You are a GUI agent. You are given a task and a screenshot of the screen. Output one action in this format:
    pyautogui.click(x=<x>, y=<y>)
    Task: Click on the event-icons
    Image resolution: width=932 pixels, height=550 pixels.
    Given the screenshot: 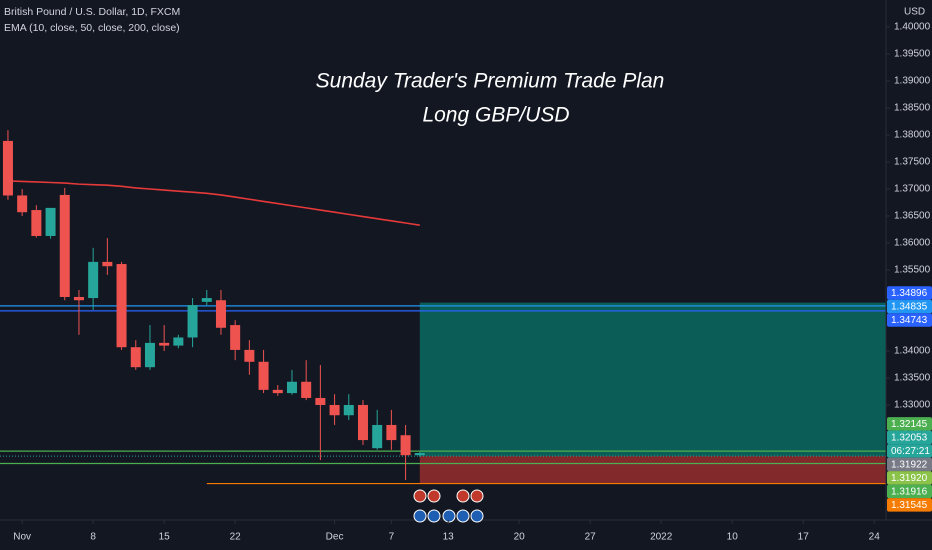 What is the action you would take?
    pyautogui.click(x=448, y=506)
    